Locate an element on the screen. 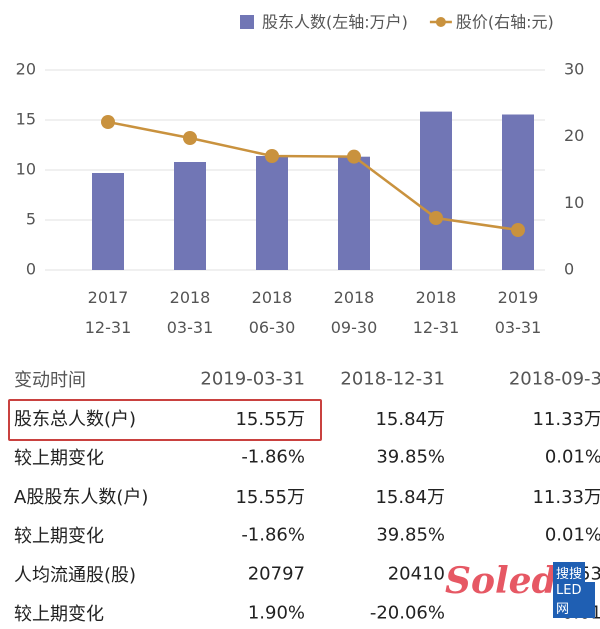  y-tick-label: 5 is located at coordinates (31, 219).